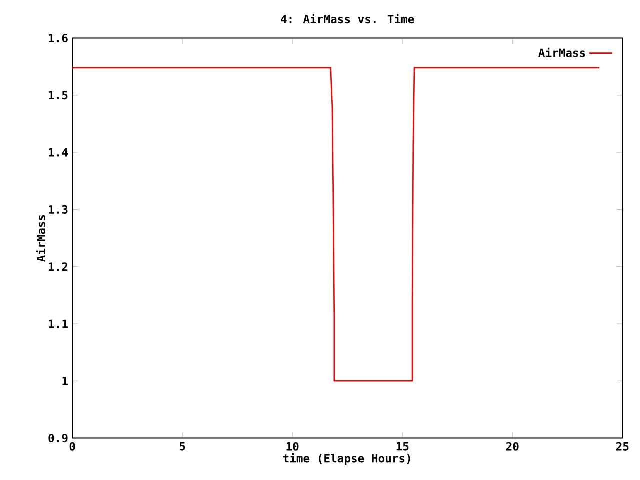  What do you see at coordinates (292, 446) in the screenshot?
I see `x-tick-label: 10` at bounding box center [292, 446].